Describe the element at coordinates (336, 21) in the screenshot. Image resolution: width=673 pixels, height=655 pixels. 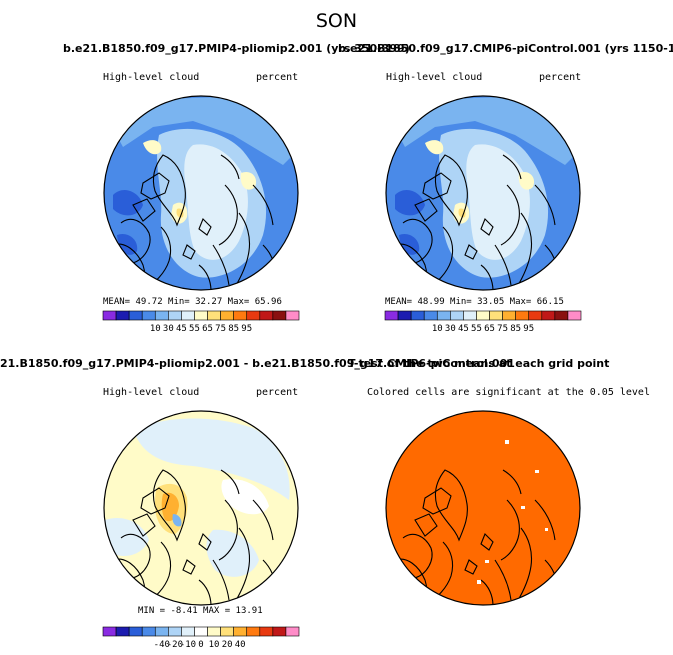
I see `season-title: SON` at that location.